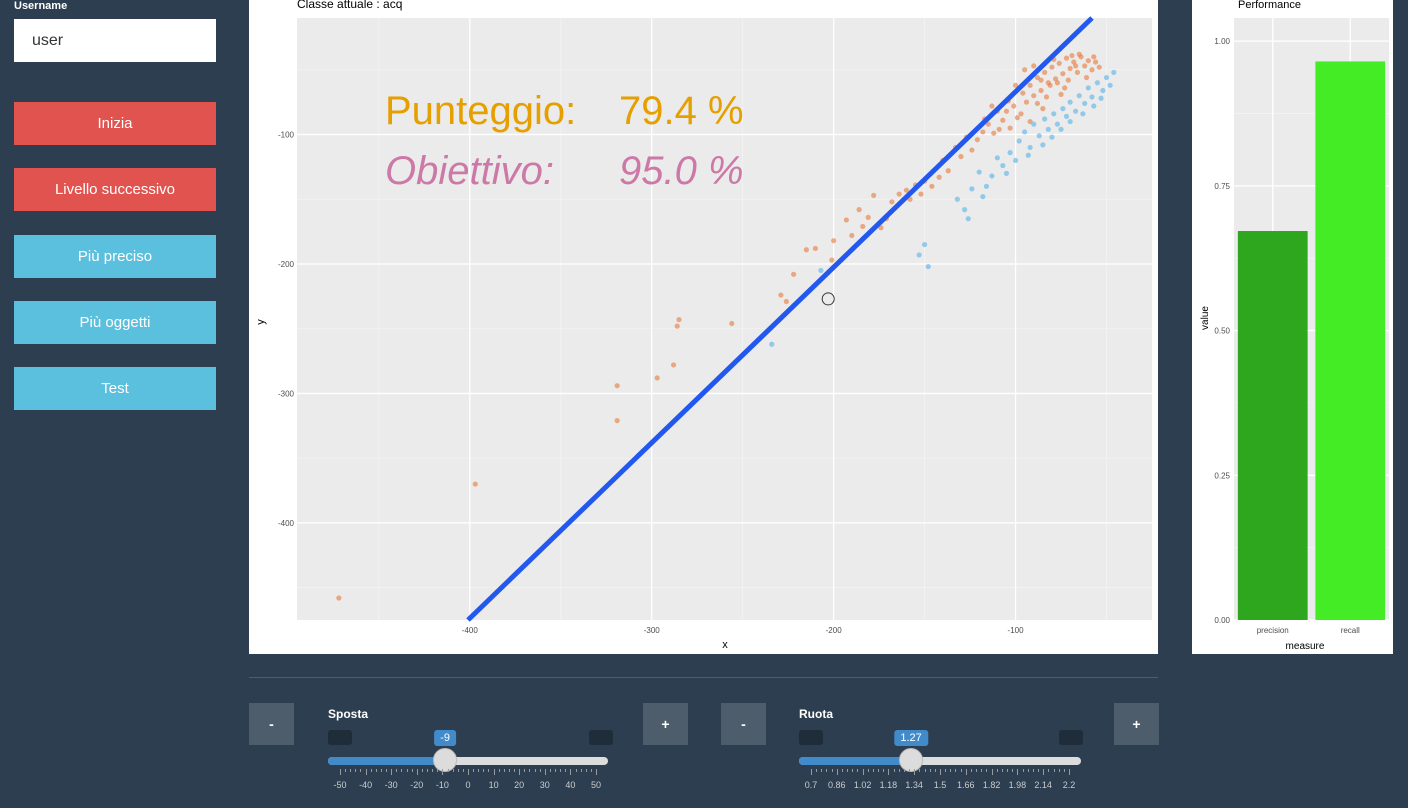 The width and height of the screenshot is (1408, 808). What do you see at coordinates (445, 760) in the screenshot?
I see `sposta-slider-handle` at bounding box center [445, 760].